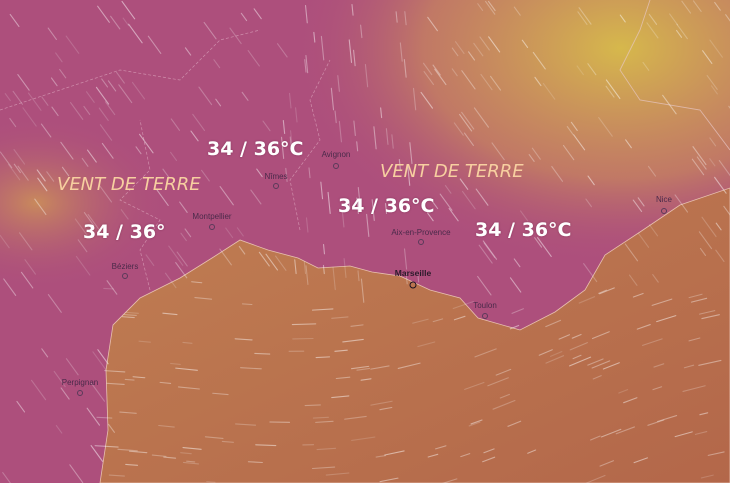  What do you see at coordinates (124, 232) in the screenshot?
I see `temperature-label: 34 / 36°` at bounding box center [124, 232].